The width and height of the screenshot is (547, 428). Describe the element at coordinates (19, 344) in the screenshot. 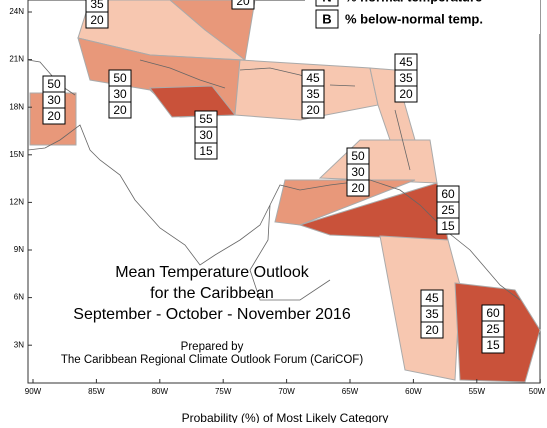

I see `lat-label: 3N` at that location.